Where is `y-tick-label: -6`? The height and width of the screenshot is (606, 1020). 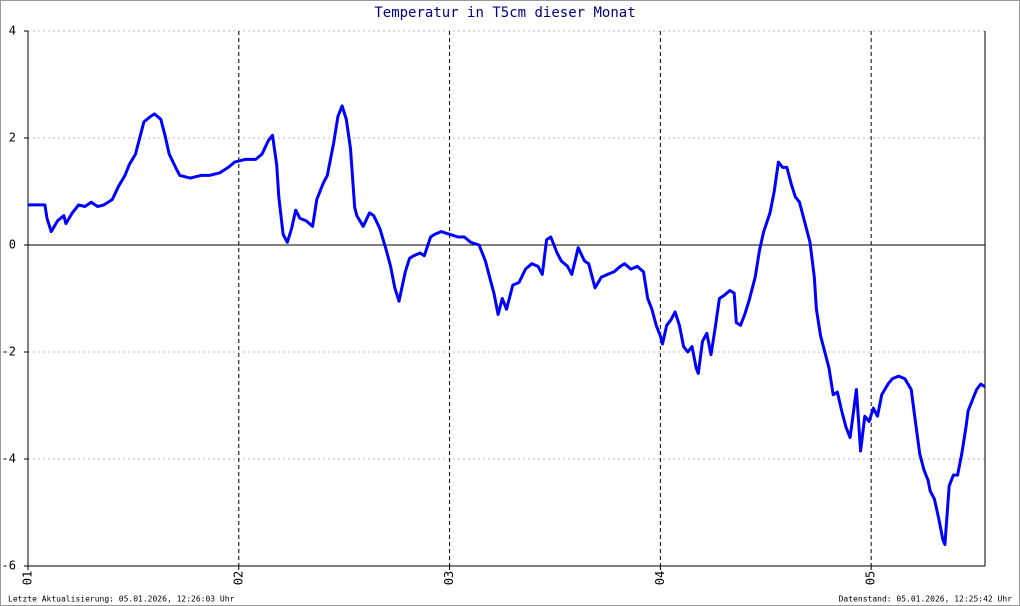 y-tick-label: -6 is located at coordinates (9, 566).